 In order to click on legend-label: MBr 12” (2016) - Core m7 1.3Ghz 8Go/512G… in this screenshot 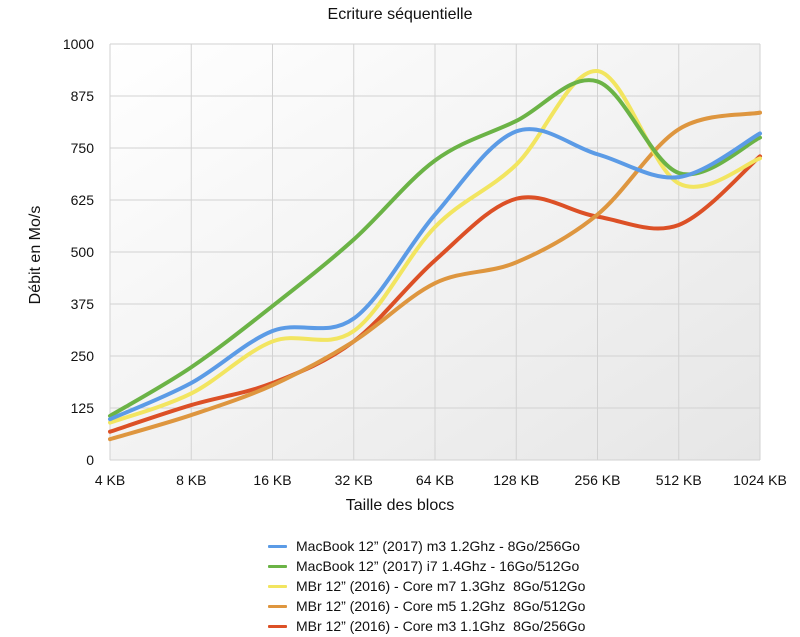, I will do `click(441, 586)`.